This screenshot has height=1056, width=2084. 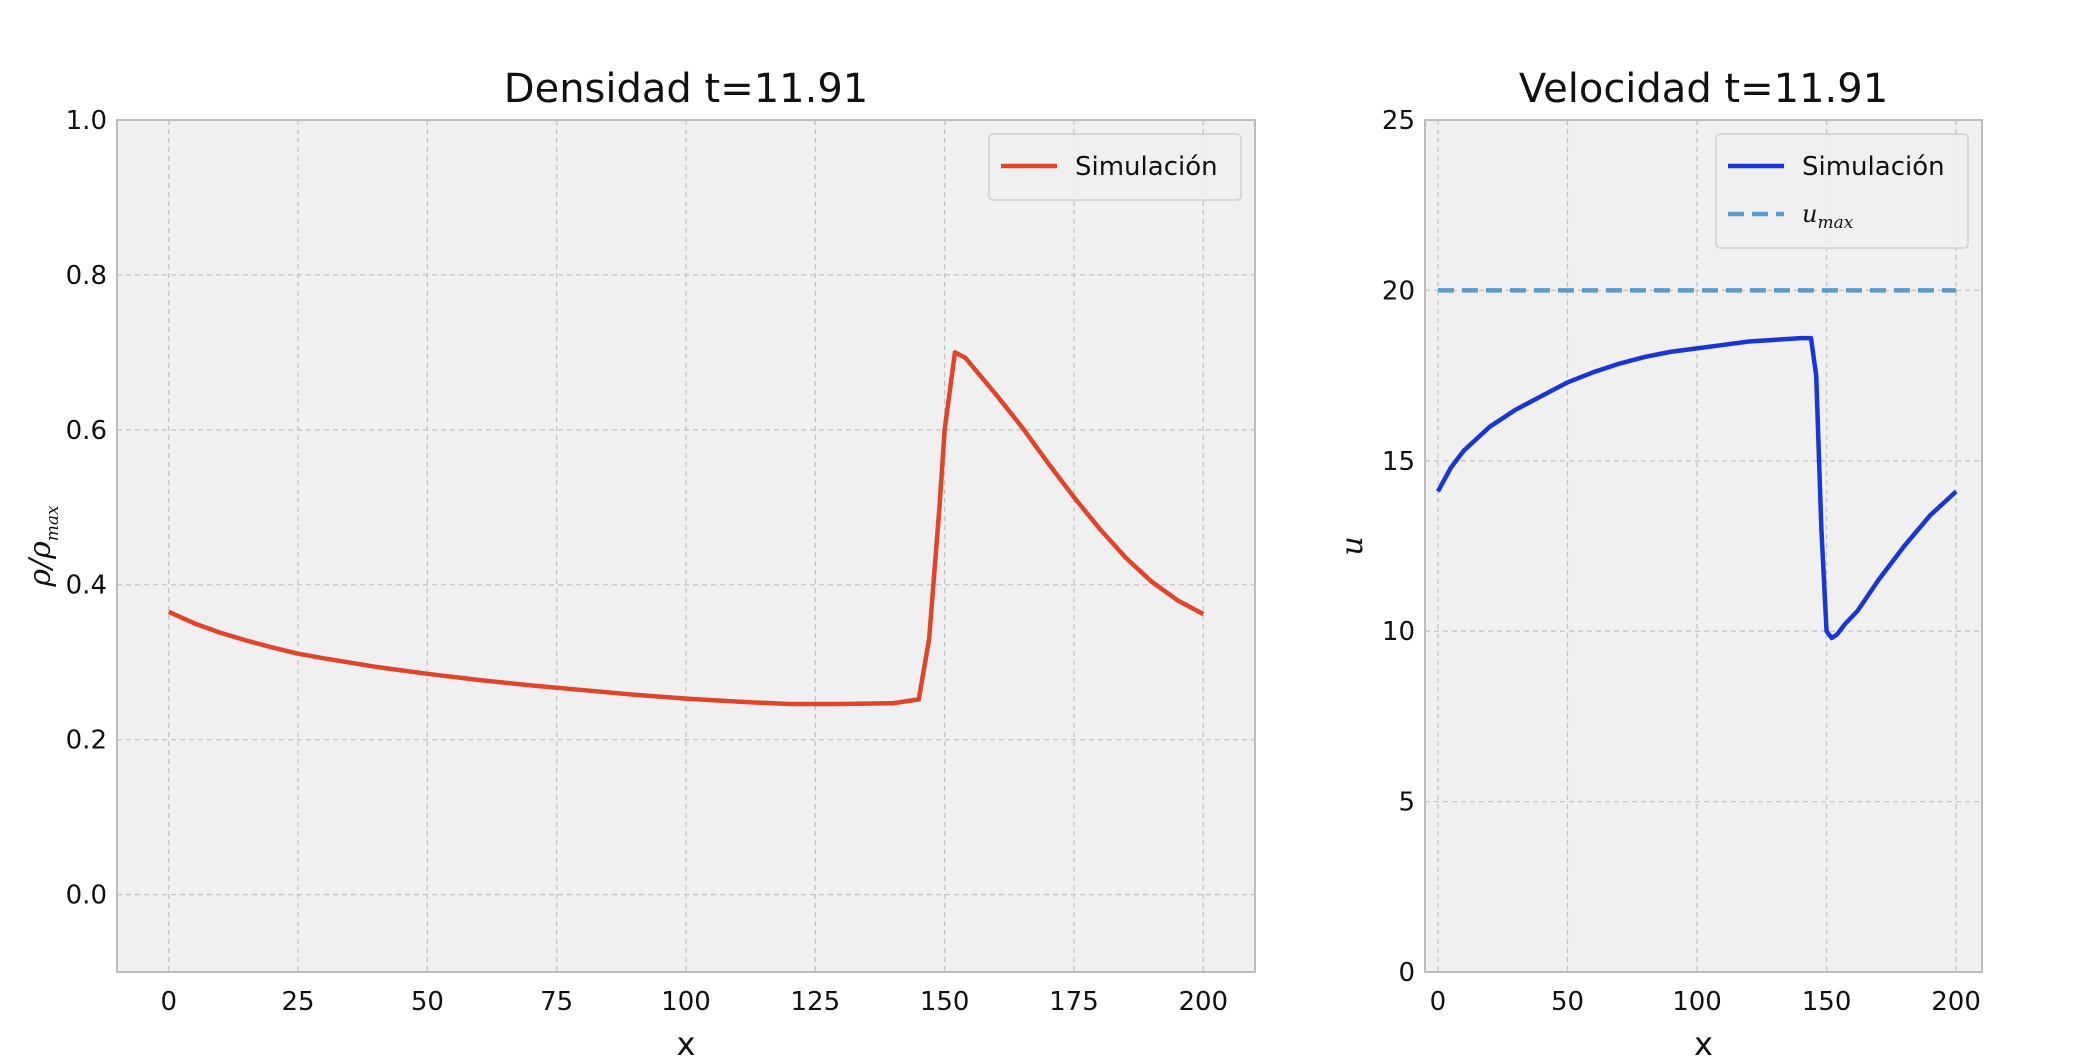 I want to click on y-tick-label: 5, so click(x=1406, y=803).